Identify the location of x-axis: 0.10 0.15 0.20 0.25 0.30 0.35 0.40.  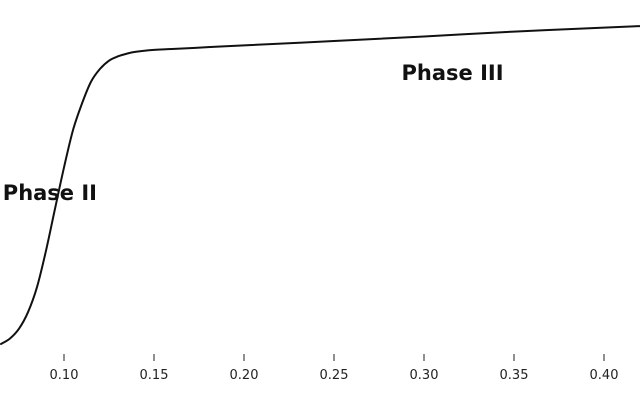
(334, 368).